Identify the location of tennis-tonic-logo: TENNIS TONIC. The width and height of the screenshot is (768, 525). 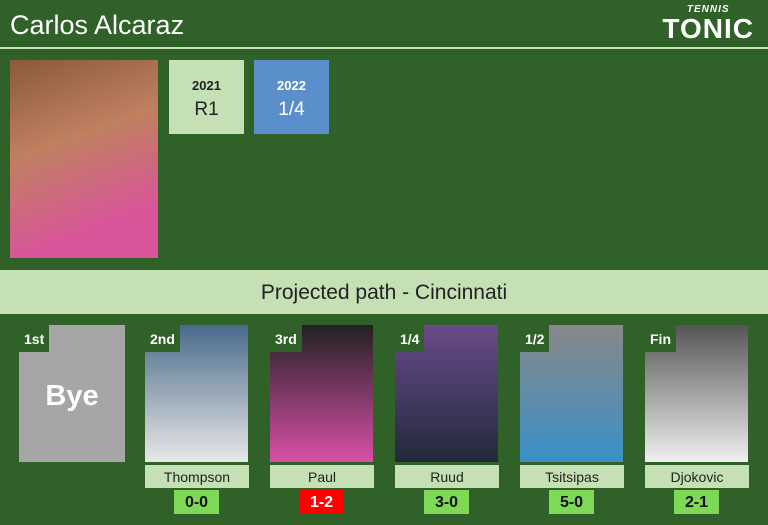
(708, 24).